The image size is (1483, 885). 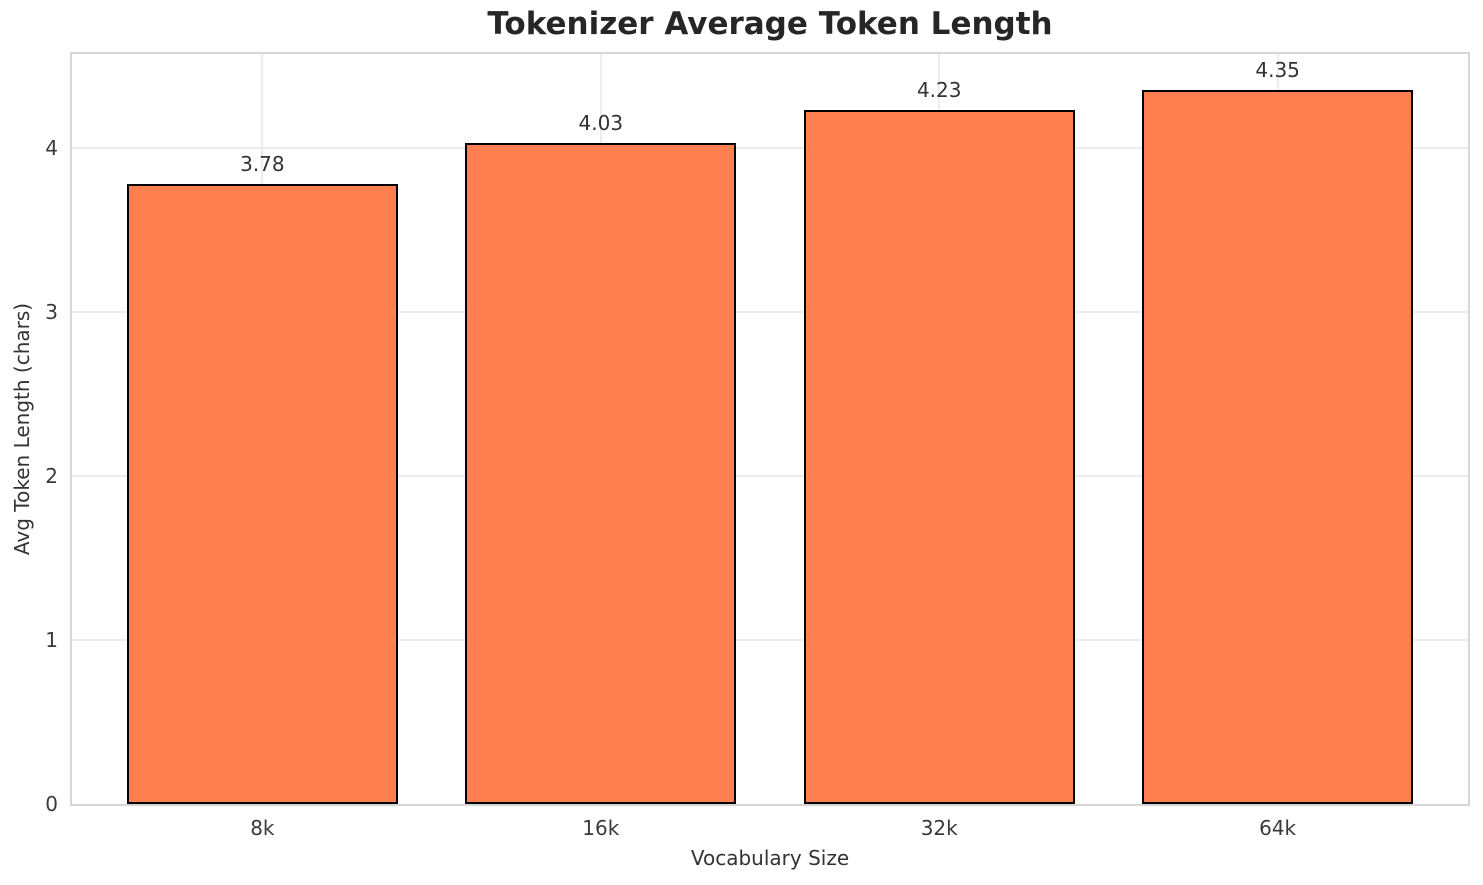 What do you see at coordinates (51, 804) in the screenshot?
I see `y-tick-label: 0` at bounding box center [51, 804].